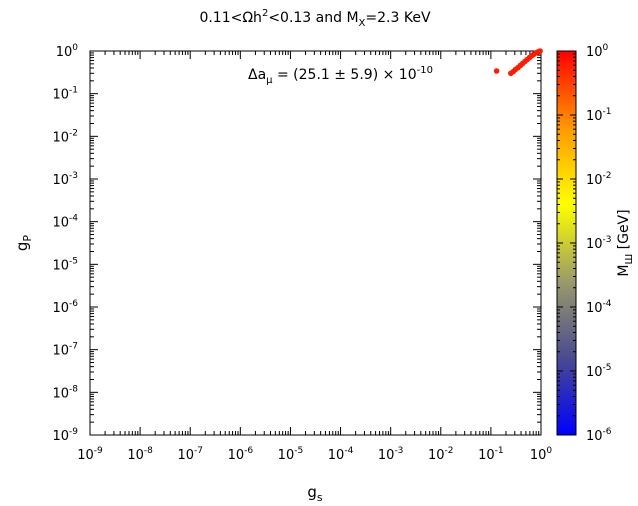 The image size is (638, 506). I want to click on x-tick-label: 10⁻⁴, so click(341, 454).